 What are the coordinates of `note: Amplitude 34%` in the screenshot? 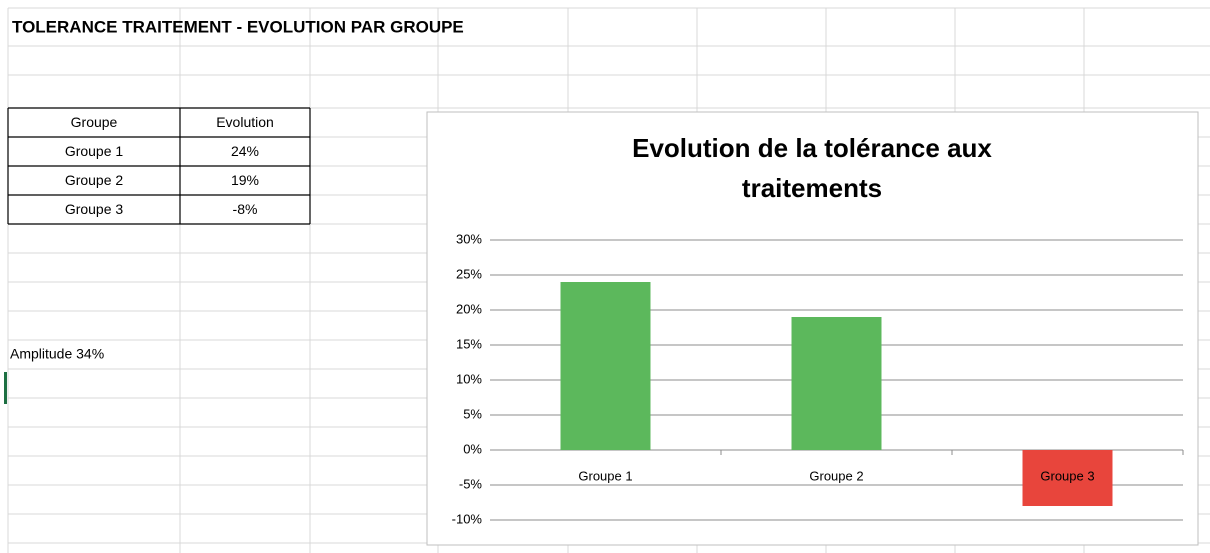 It's located at (57, 354).